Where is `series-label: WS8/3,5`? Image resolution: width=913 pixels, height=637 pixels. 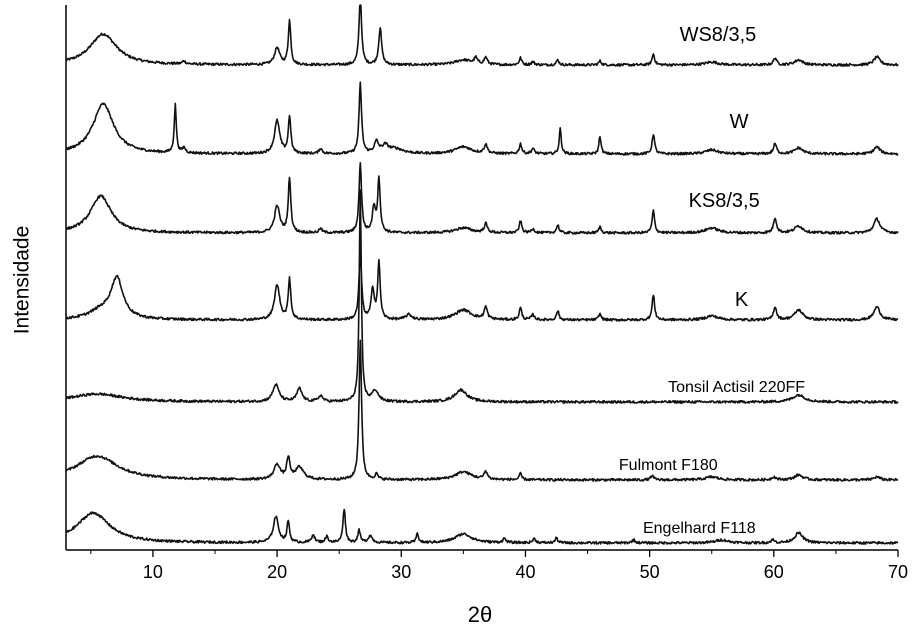 series-label: WS8/3,5 is located at coordinates (718, 35).